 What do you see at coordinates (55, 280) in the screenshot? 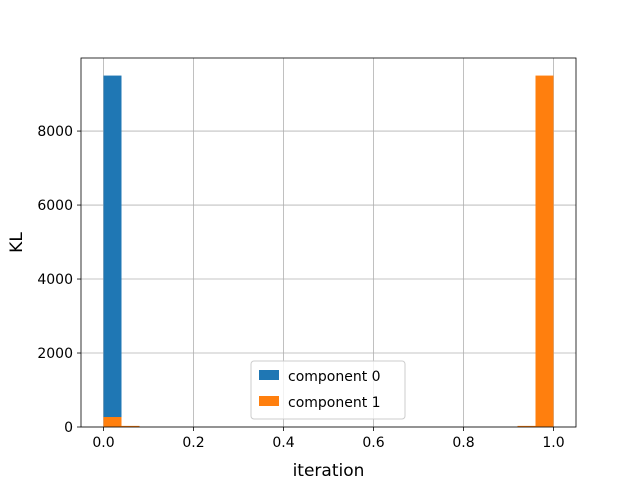
I see `y-tick-label: 4000` at bounding box center [55, 280].